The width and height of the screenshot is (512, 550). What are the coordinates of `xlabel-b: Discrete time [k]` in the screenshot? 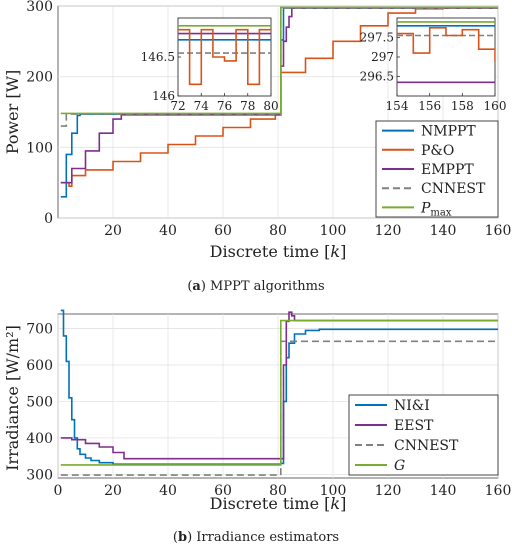 It's located at (278, 503).